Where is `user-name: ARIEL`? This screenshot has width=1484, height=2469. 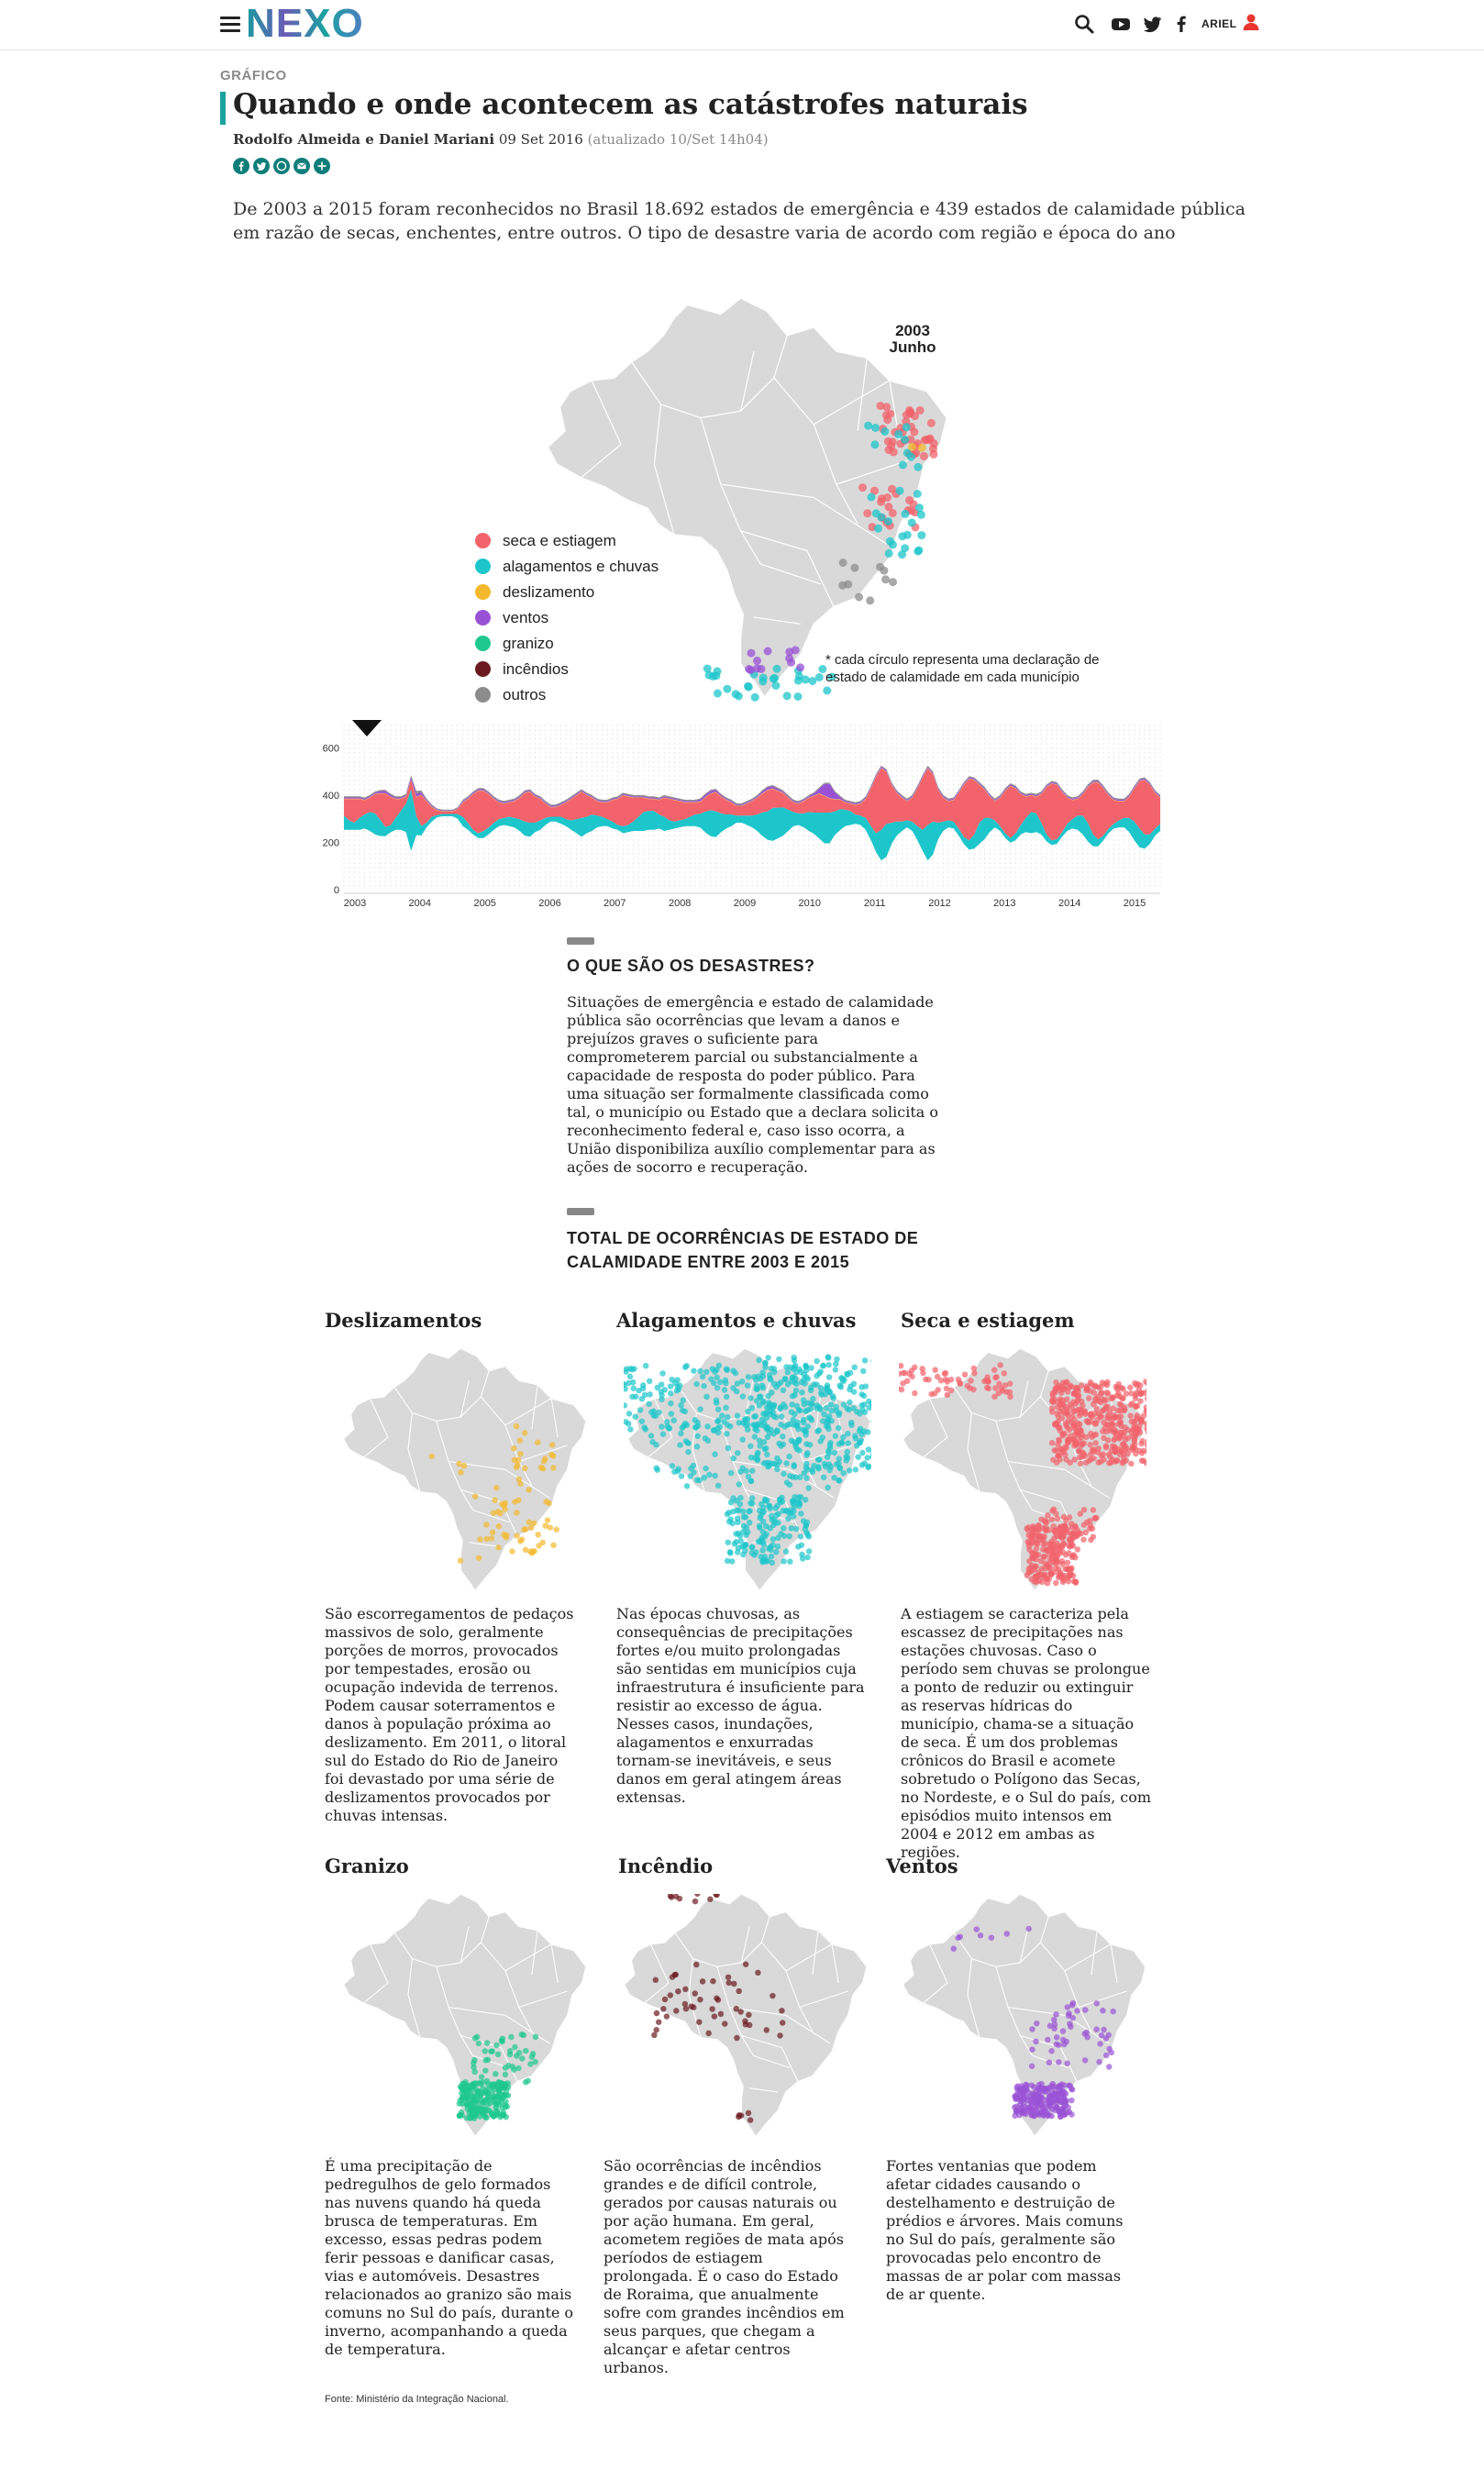 user-name: ARIEL is located at coordinates (1219, 23).